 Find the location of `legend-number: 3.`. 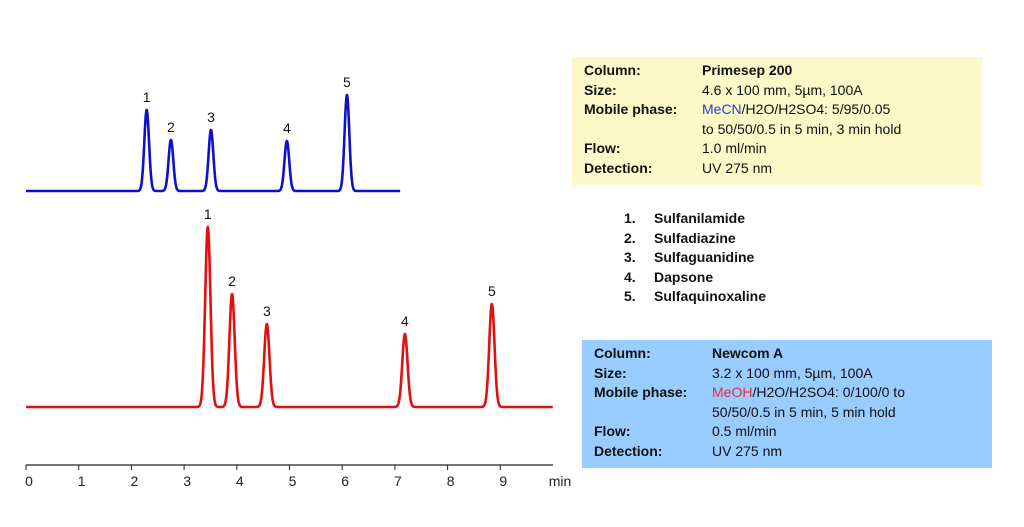

legend-number: 3. is located at coordinates (630, 257).